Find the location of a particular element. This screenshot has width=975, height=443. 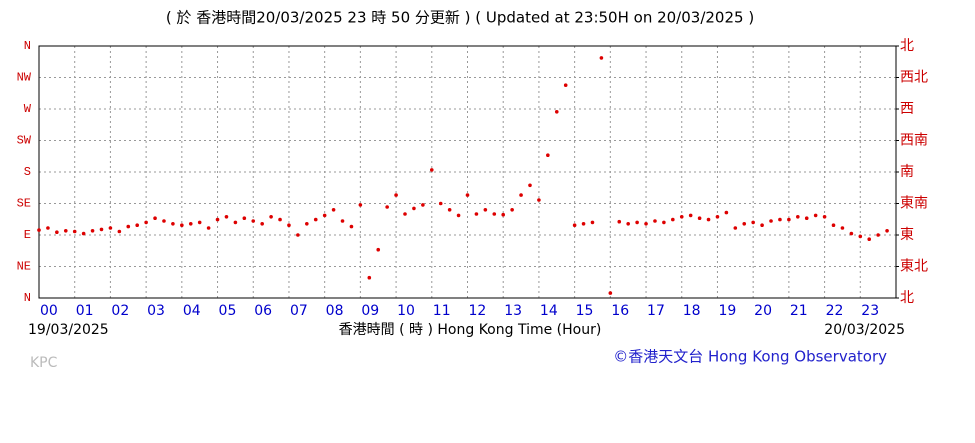

x-tick-label: 15 is located at coordinates (585, 311).